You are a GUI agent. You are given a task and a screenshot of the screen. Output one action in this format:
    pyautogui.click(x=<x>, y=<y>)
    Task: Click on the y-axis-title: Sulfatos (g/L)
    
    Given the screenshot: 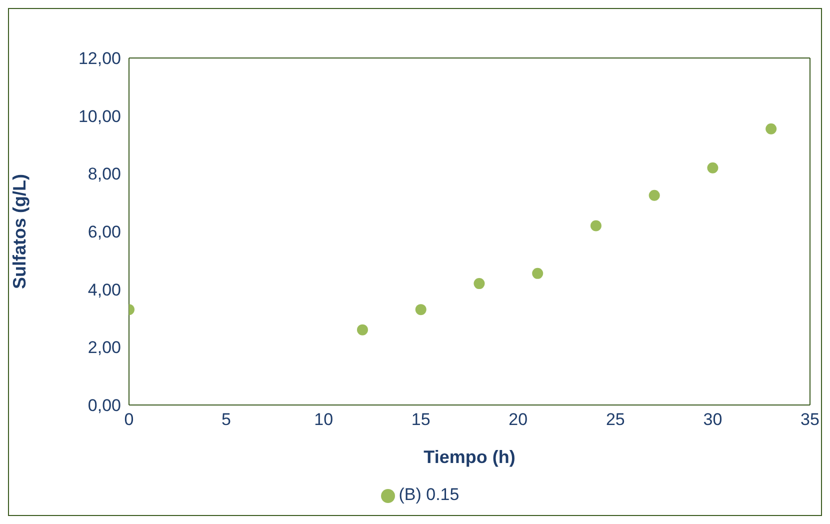 What is the action you would take?
    pyautogui.click(x=19, y=231)
    